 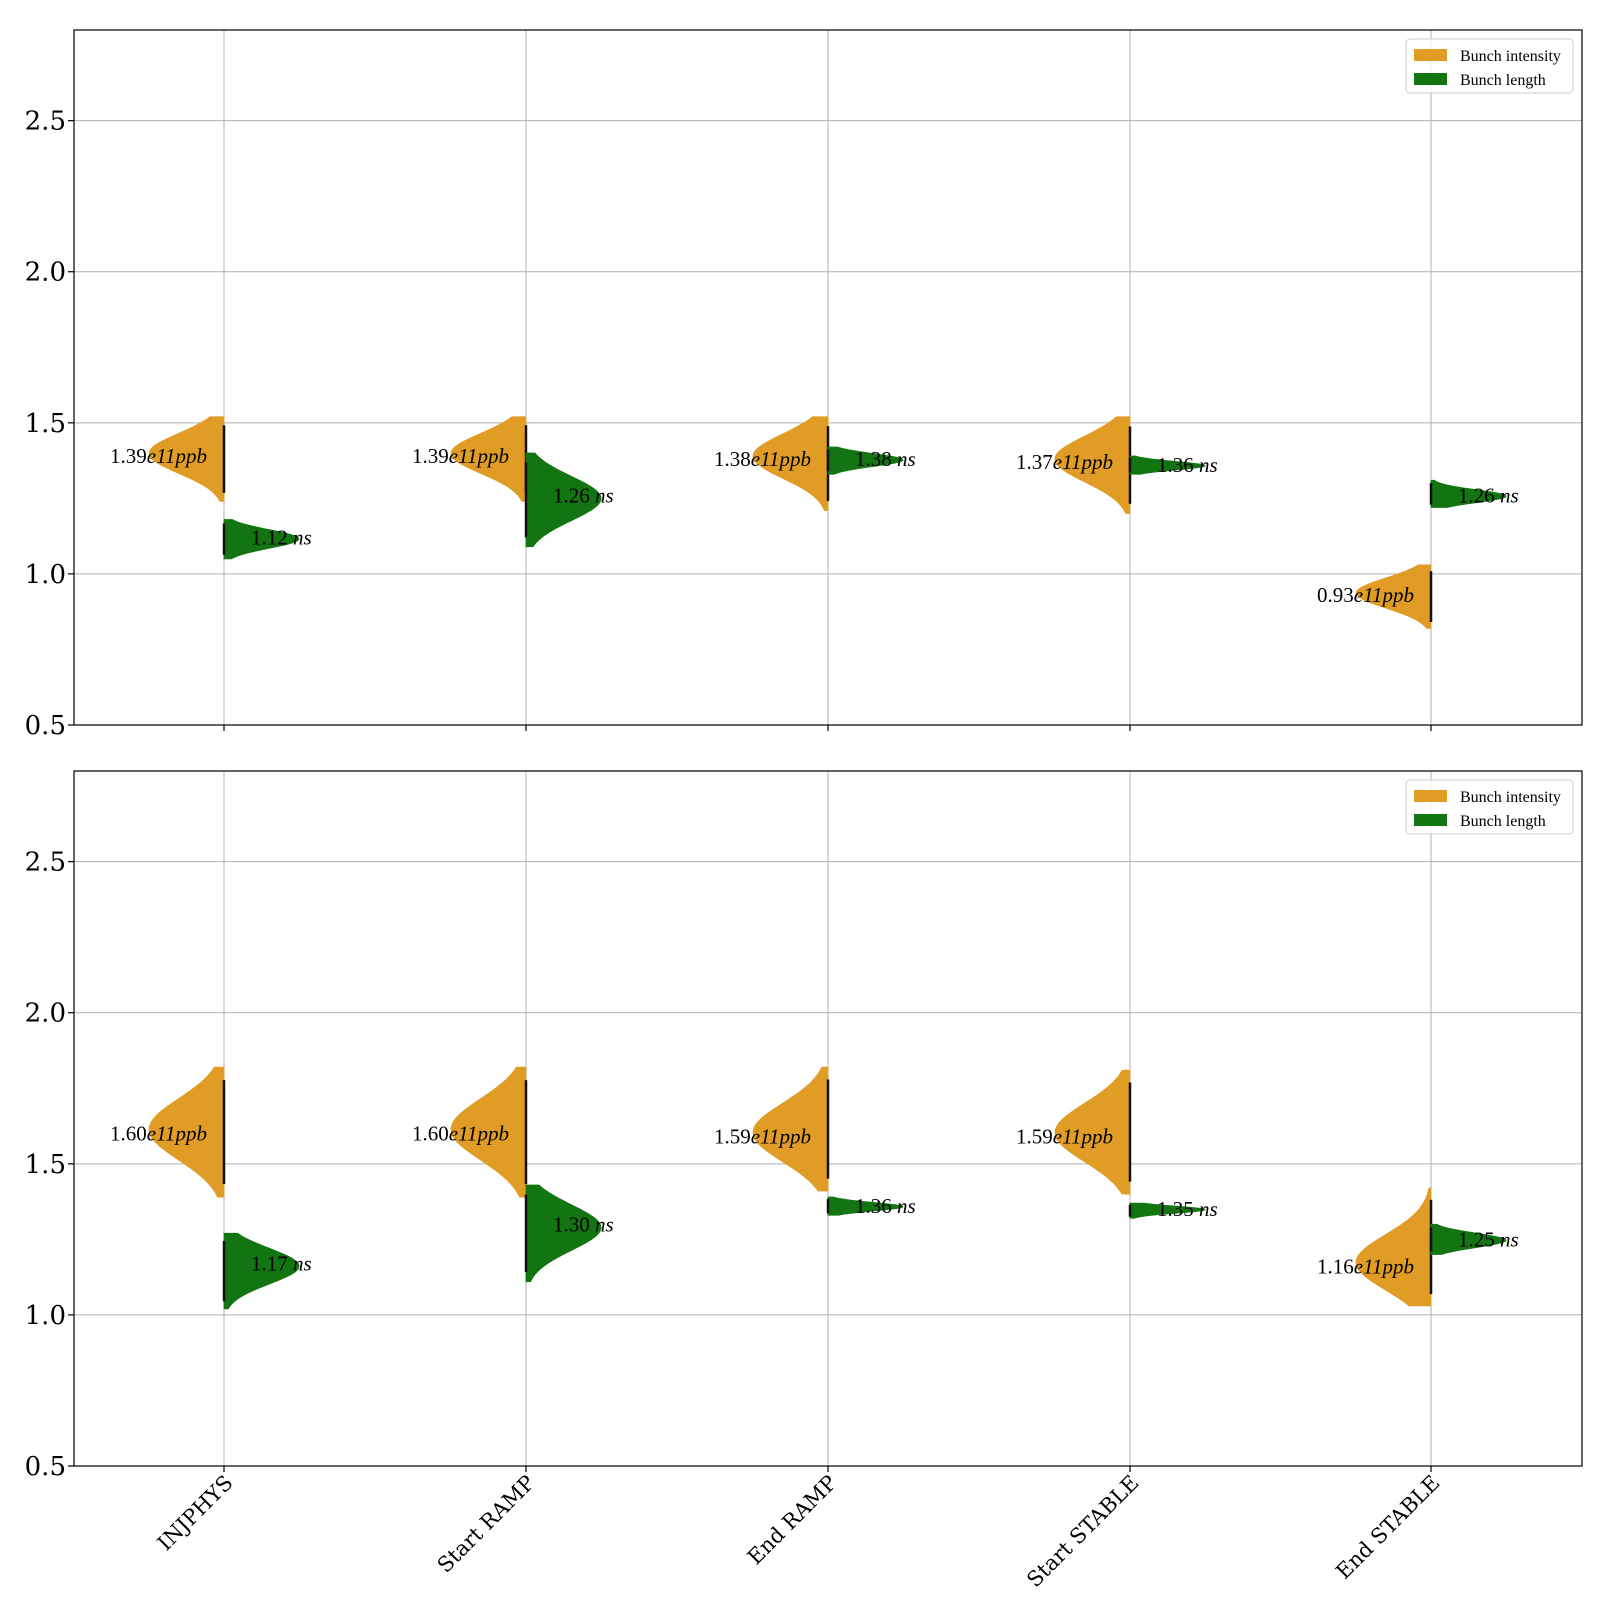 I want to click on length-value-label: 1.35 ns, so click(x=1187, y=1209).